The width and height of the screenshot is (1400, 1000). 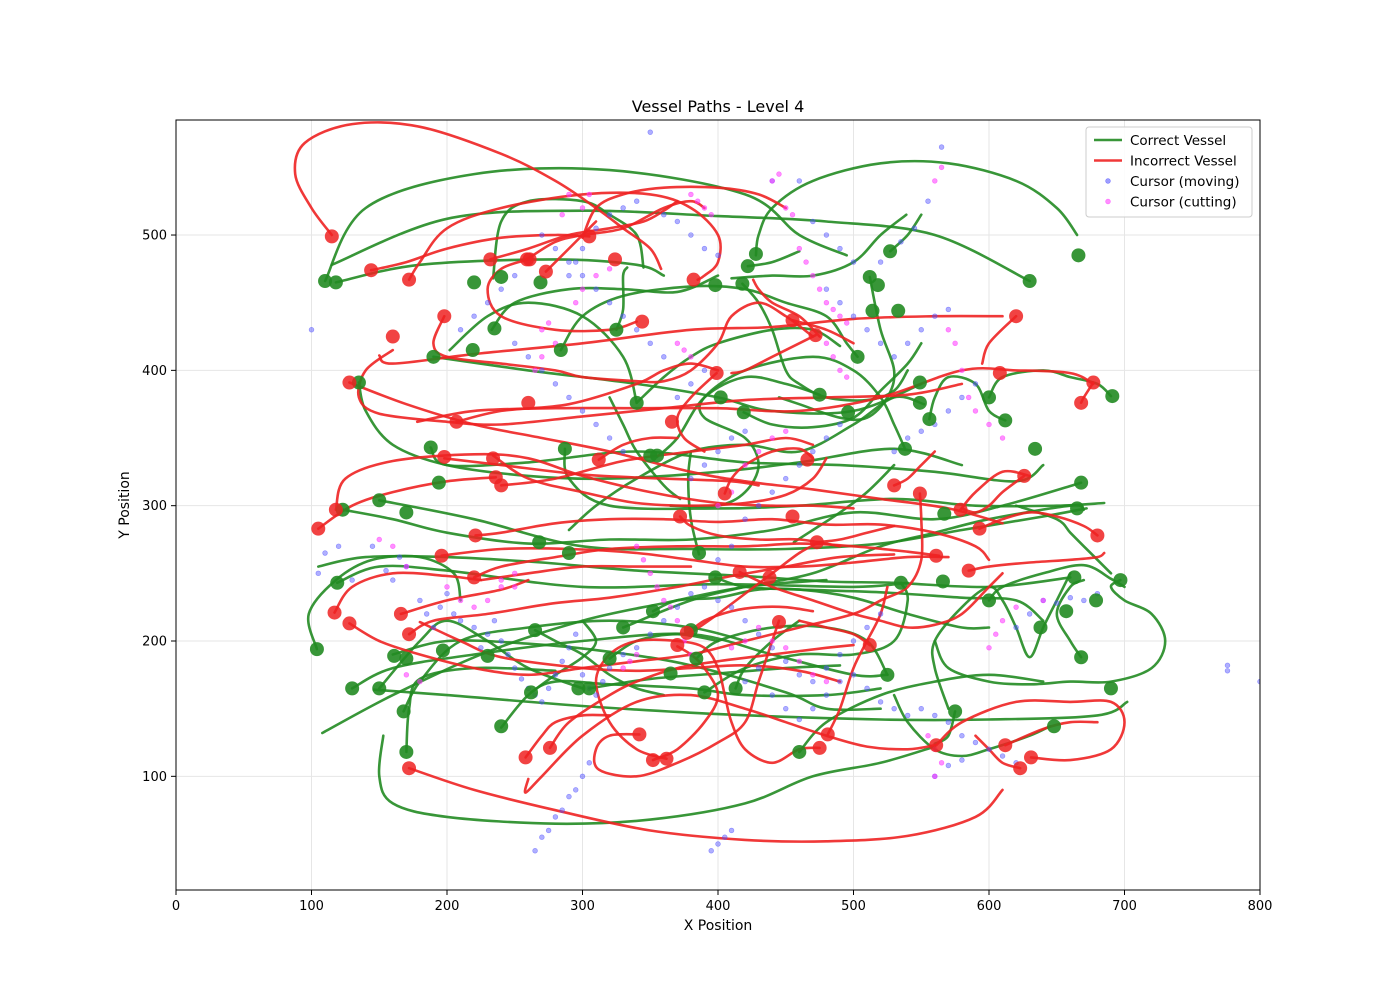 I want to click on x-axis-label: X Position, so click(x=718, y=926).